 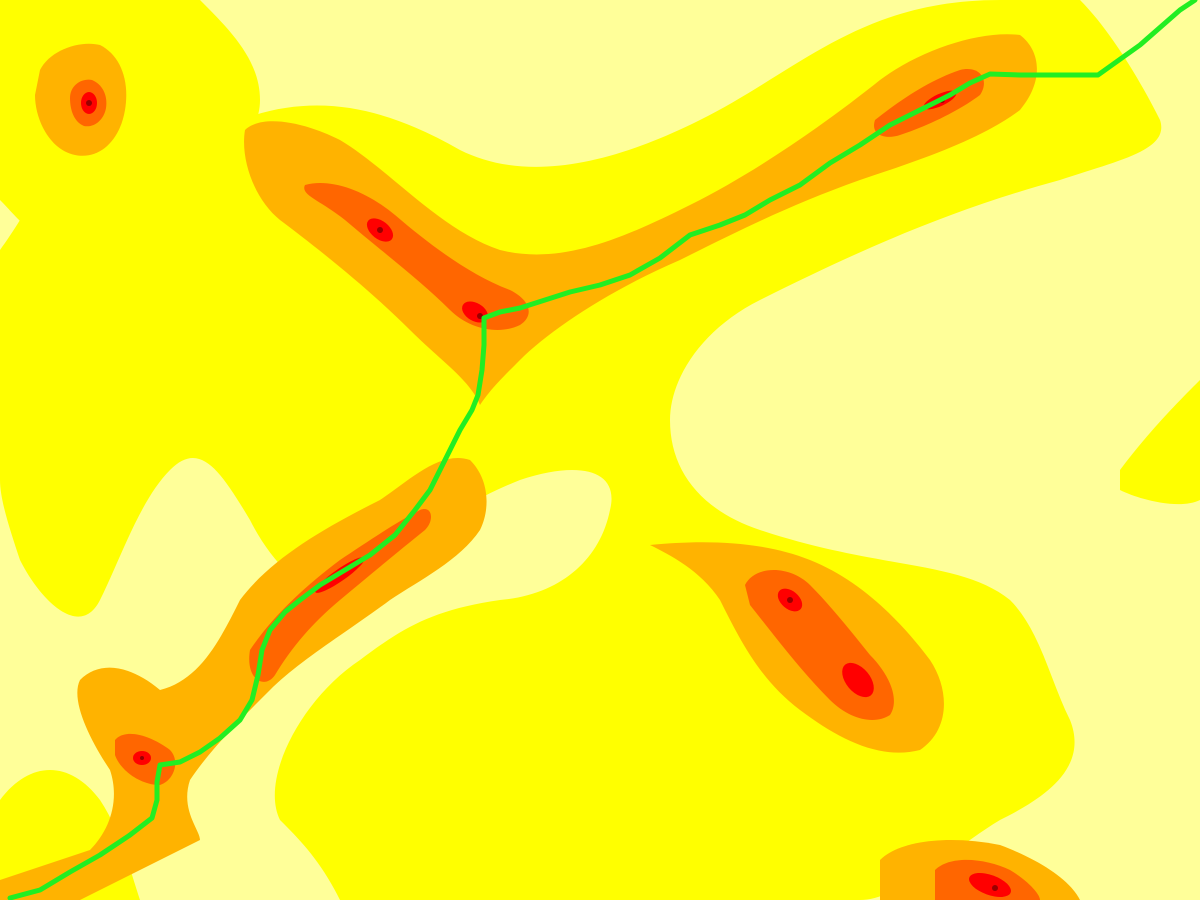 I want to click on redorange-middle-ridge, so click(x=340, y=595).